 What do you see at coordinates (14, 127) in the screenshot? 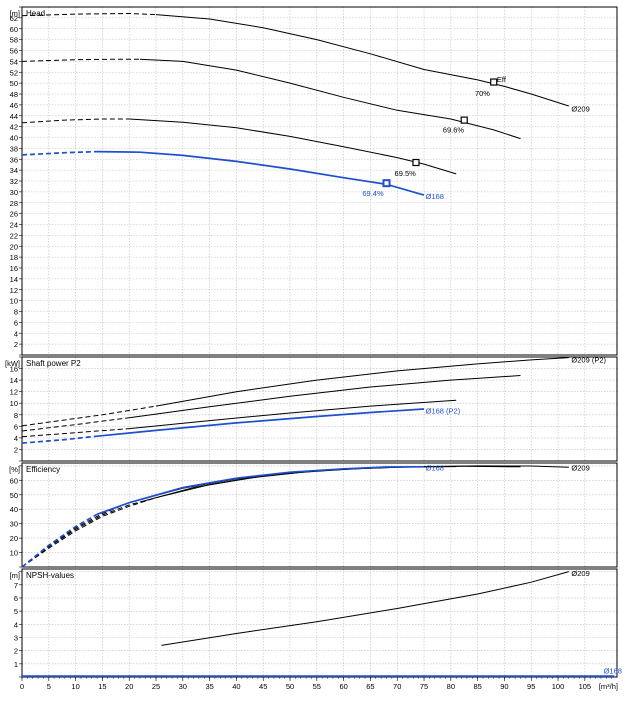
I see `y-tick-label: 42` at bounding box center [14, 127].